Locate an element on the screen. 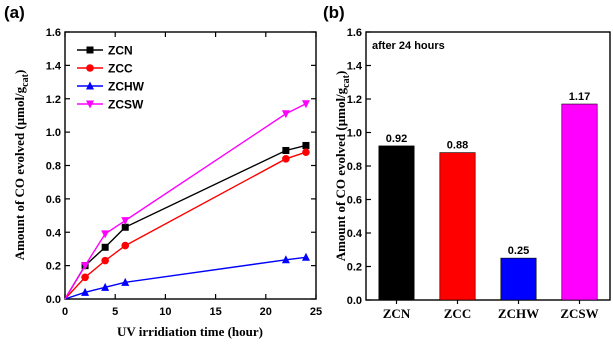 Image resolution: width=613 pixels, height=344 pixels. panel-a-y-axis-title-end: ) is located at coordinates (19, 72).